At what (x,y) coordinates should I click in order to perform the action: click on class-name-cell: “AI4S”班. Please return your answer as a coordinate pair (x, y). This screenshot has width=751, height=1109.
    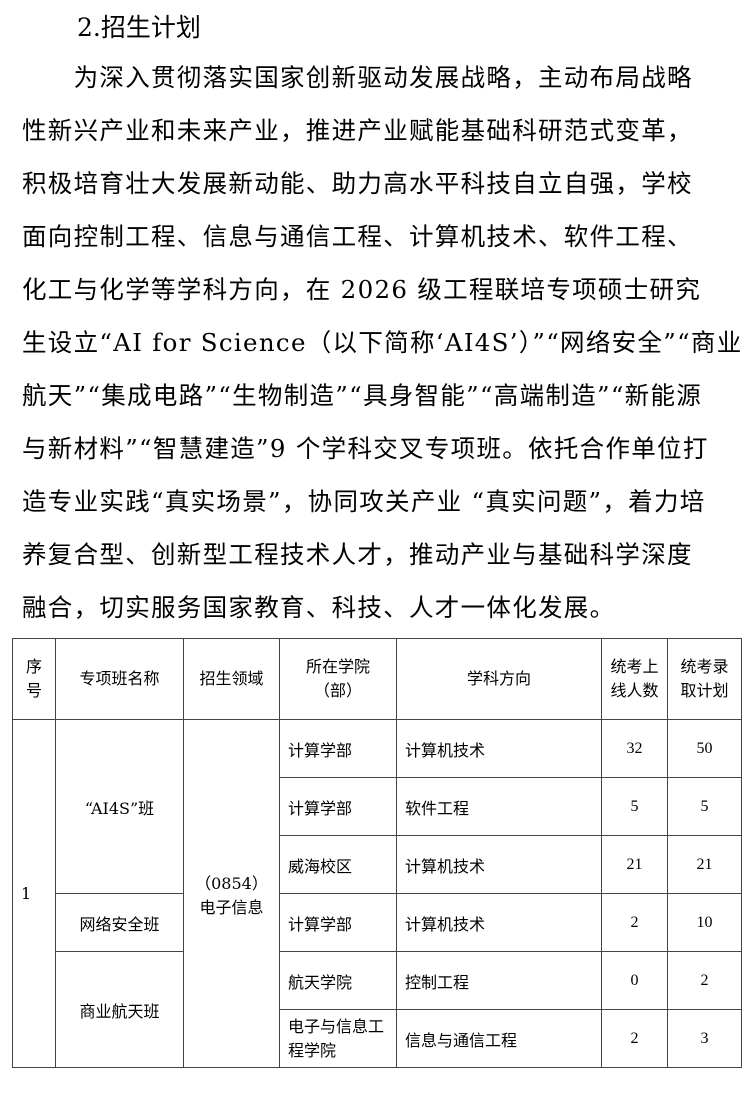
    Looking at the image, I should click on (119, 806).